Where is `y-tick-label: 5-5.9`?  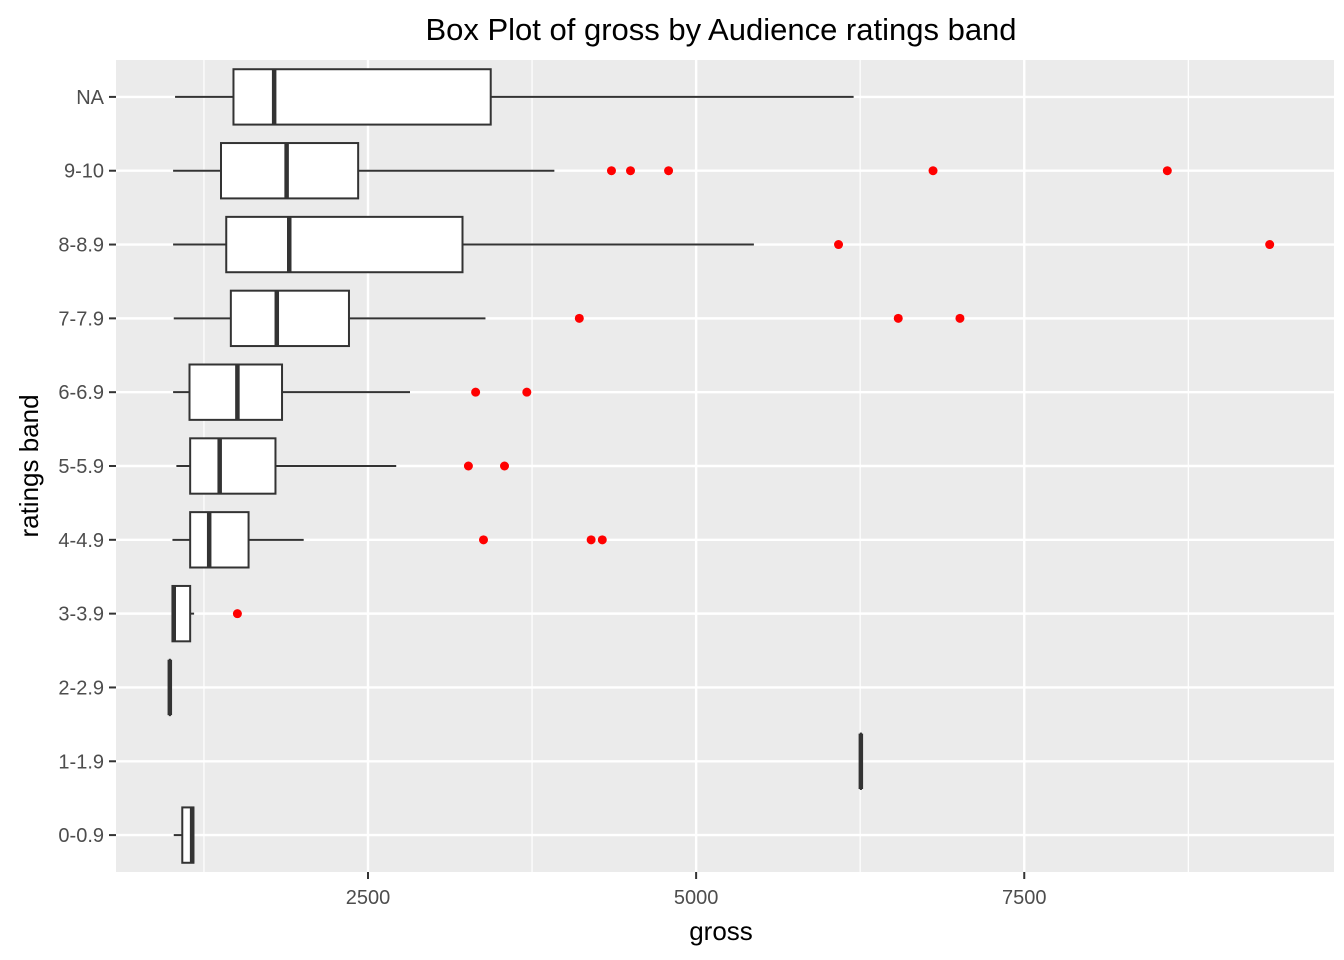
y-tick-label: 5-5.9 is located at coordinates (81, 467).